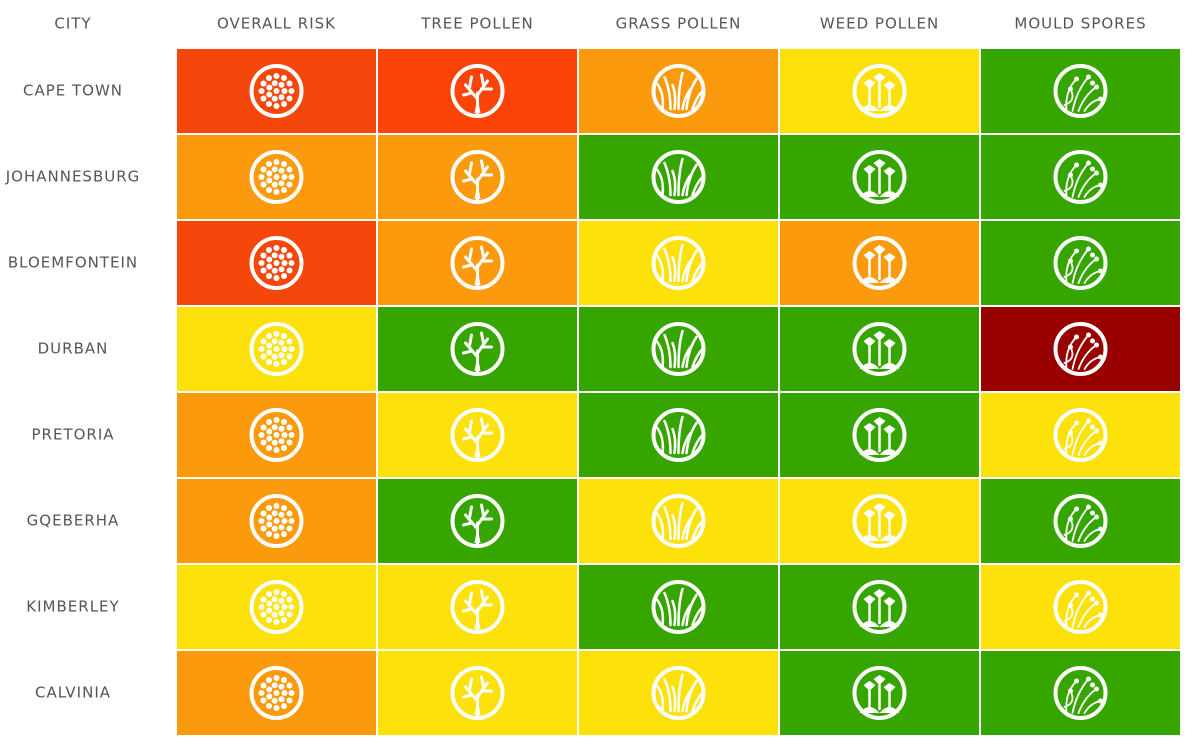  I want to click on city-name: PRETORIA, so click(72, 435).